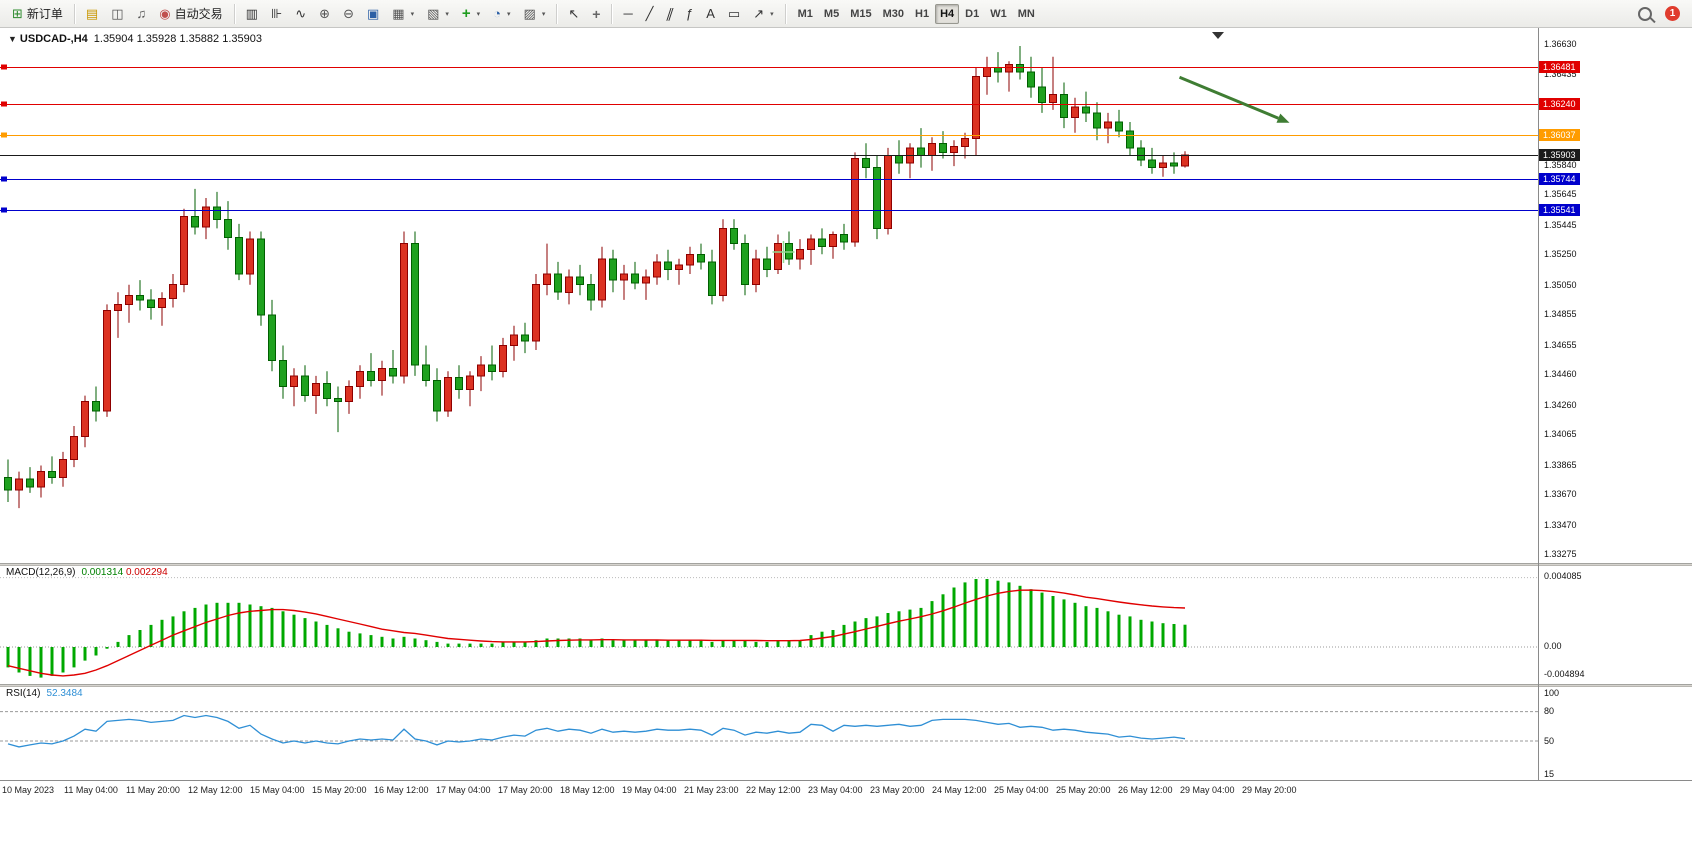 The height and width of the screenshot is (867, 1692). I want to click on time-axis-label: 17 May 20:00, so click(525, 790).